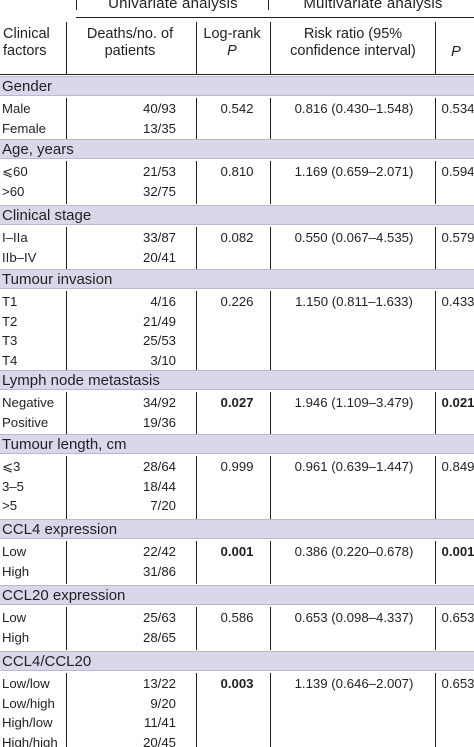  I want to click on row-label: T4, so click(10, 360).